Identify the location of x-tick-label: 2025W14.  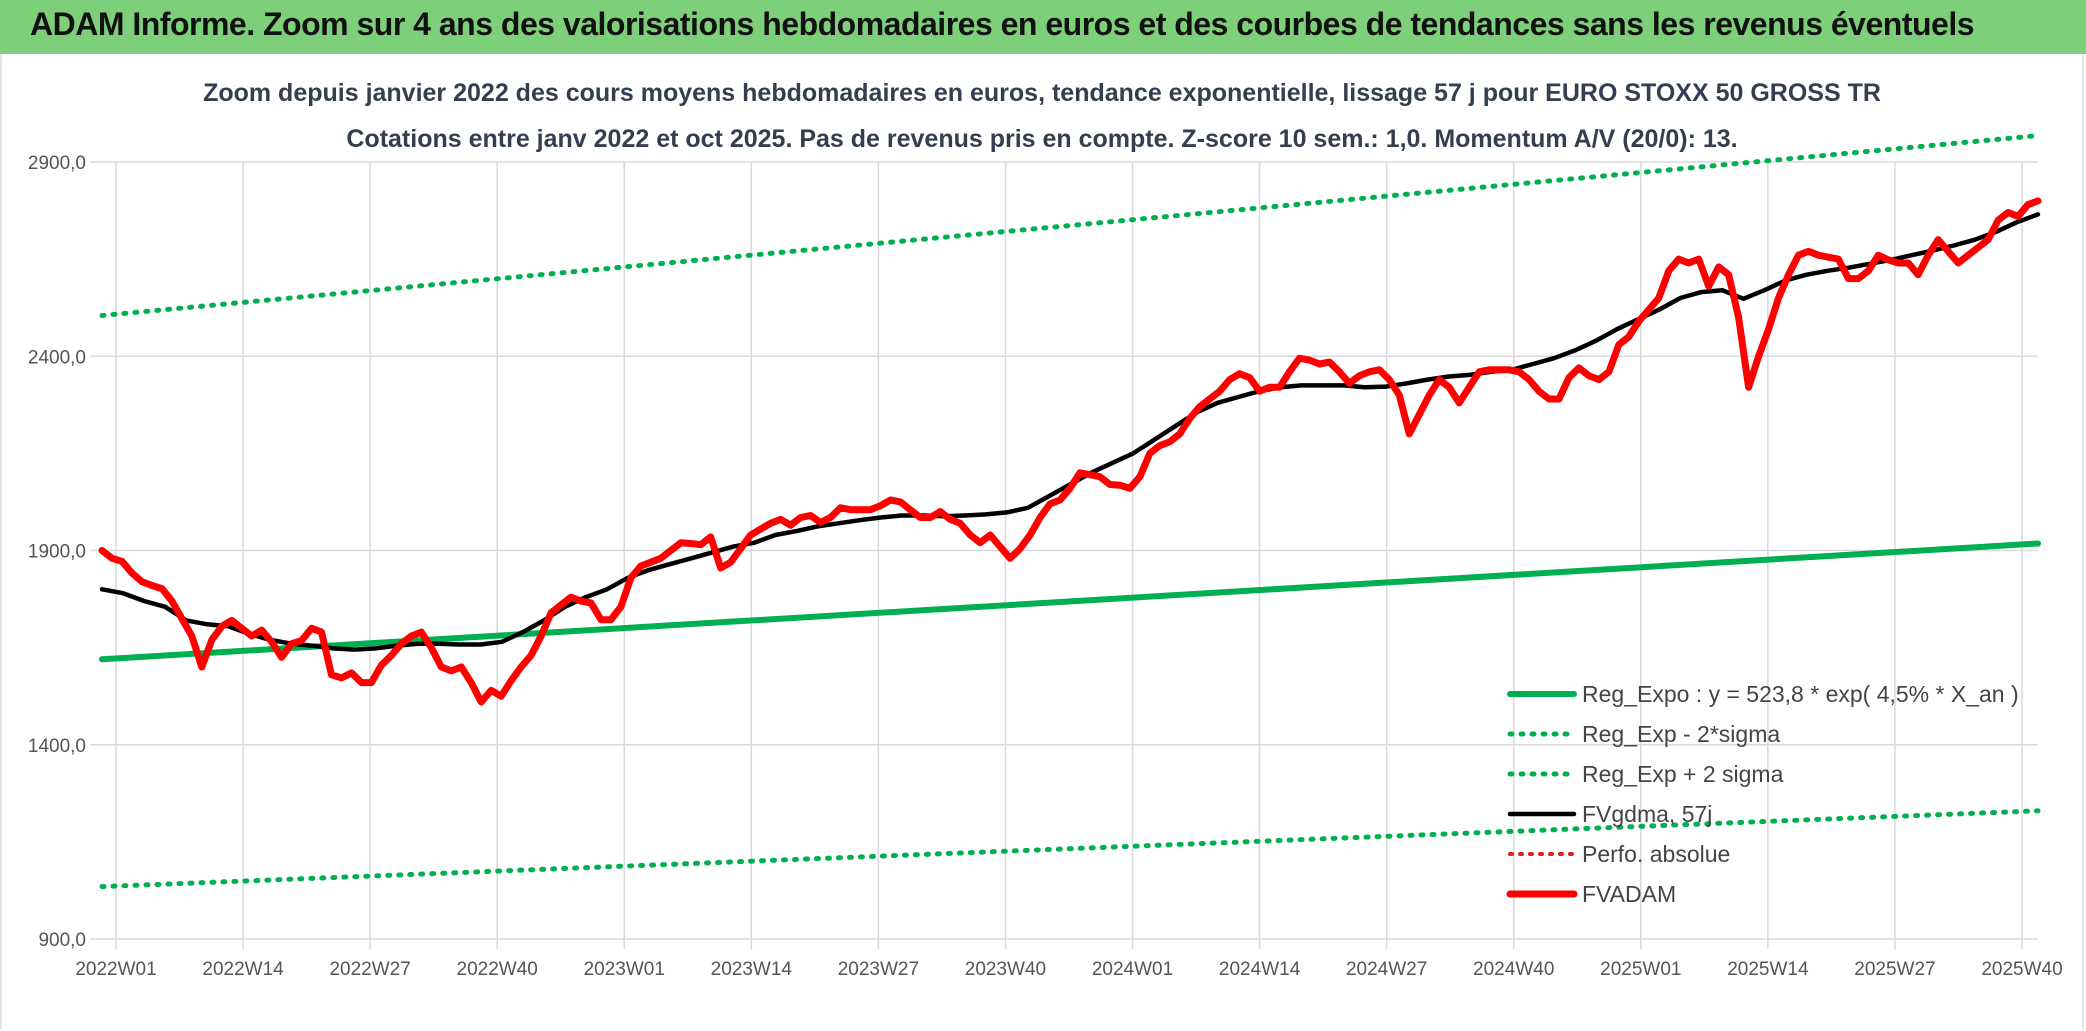
(1768, 969).